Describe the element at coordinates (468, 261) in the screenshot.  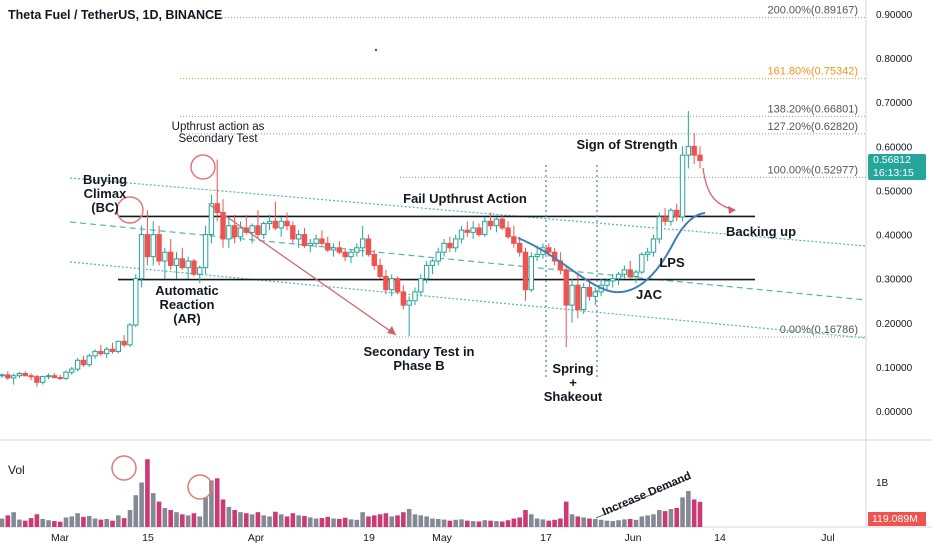
I see `channel-middle-line` at that location.